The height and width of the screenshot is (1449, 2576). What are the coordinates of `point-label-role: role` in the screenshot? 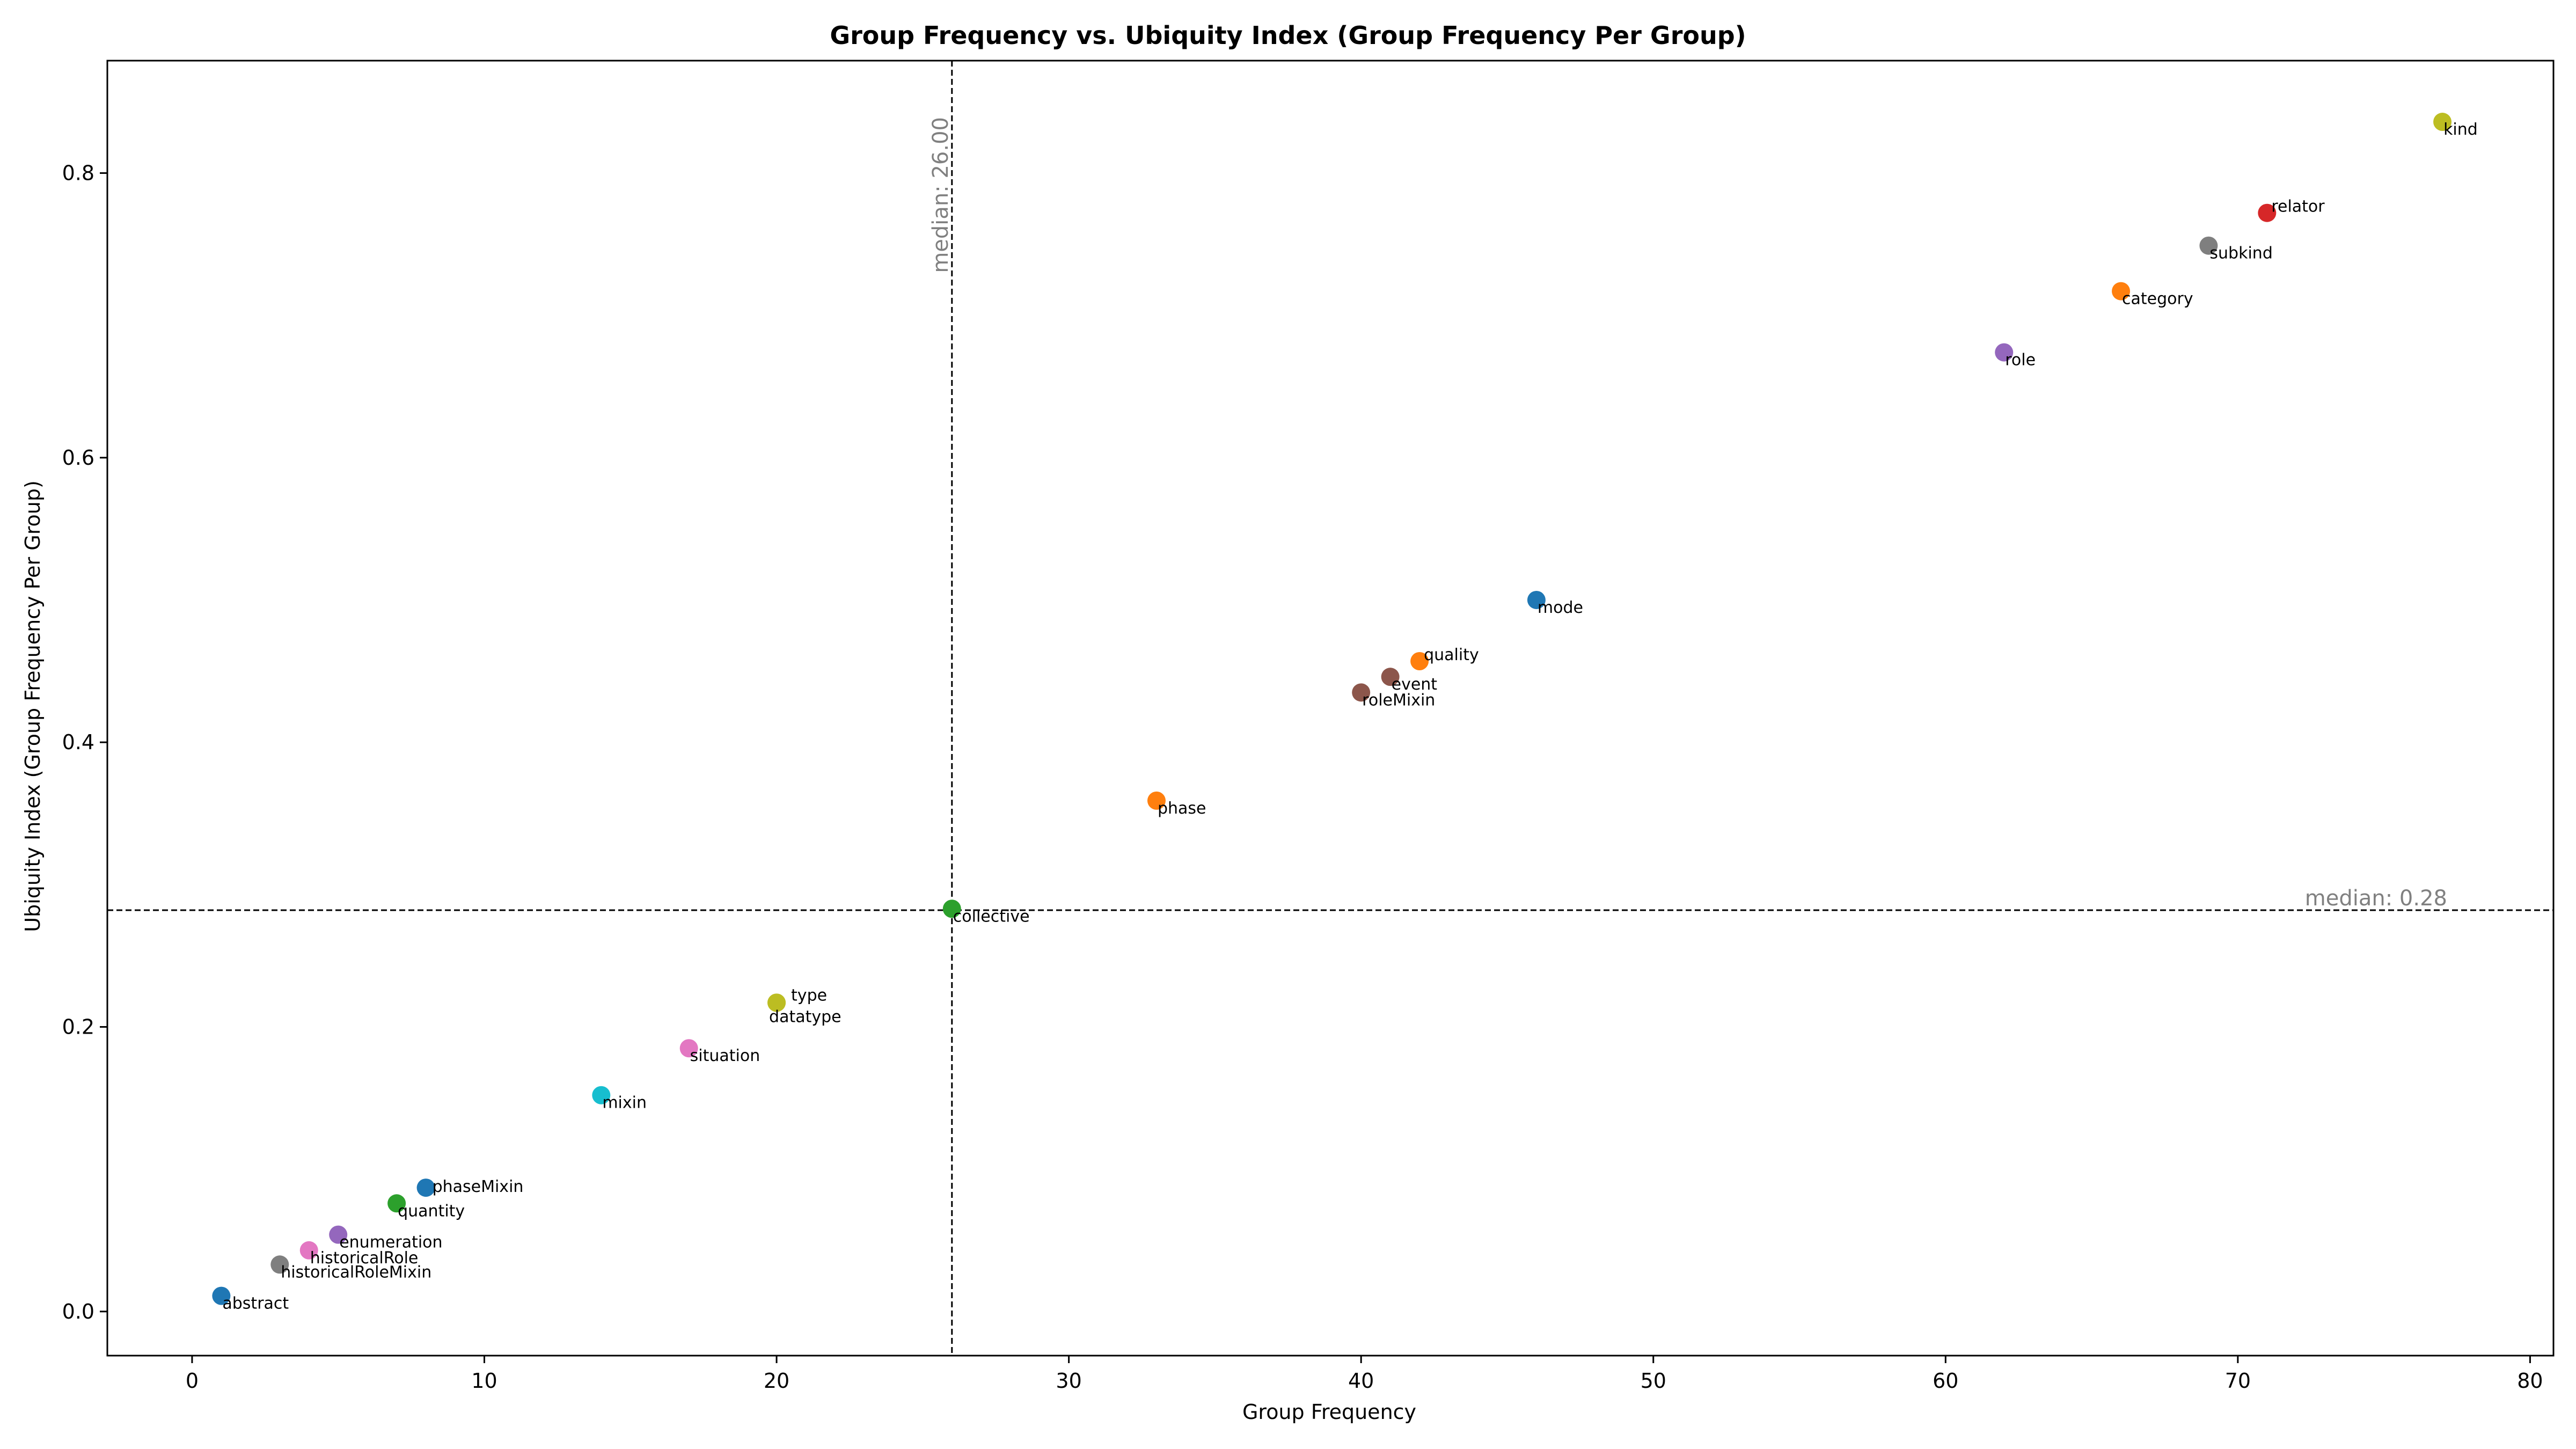 It's located at (2020, 360).